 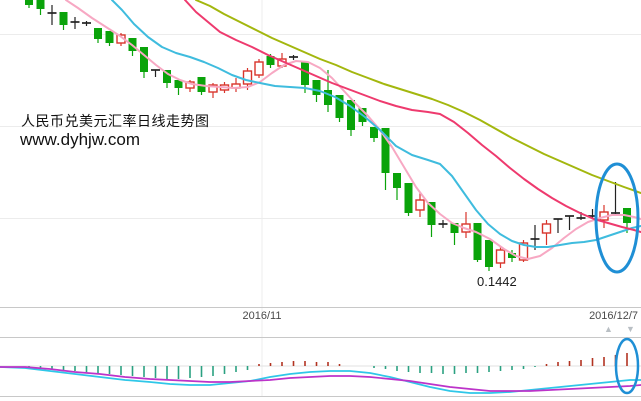 What do you see at coordinates (497, 281) in the screenshot?
I see `low-price-label: 0.1442` at bounding box center [497, 281].